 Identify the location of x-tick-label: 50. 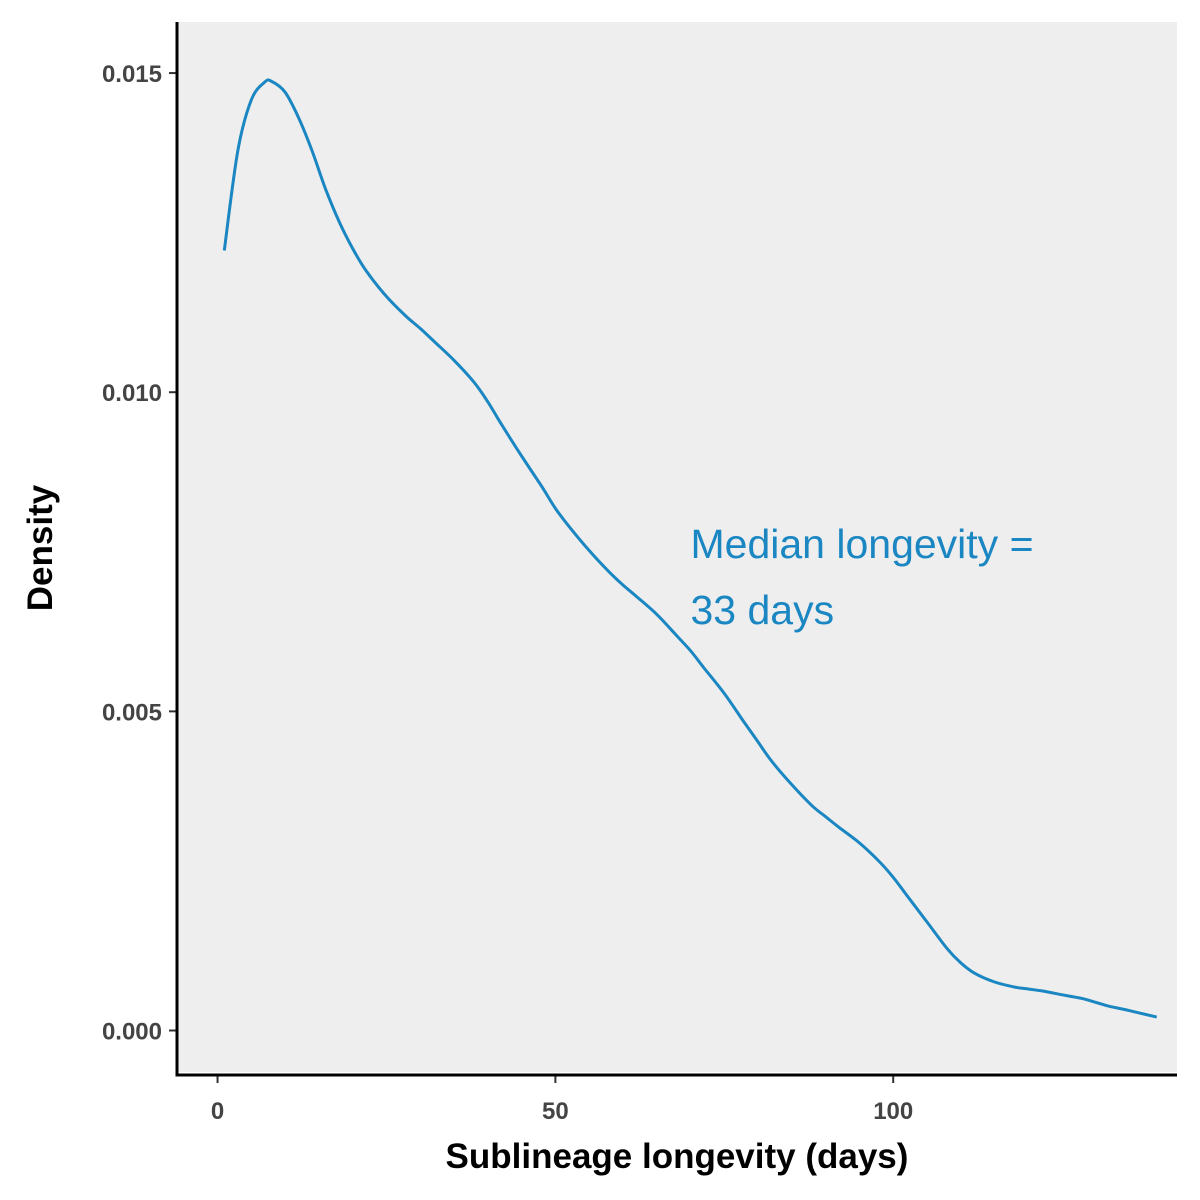
(555, 1111).